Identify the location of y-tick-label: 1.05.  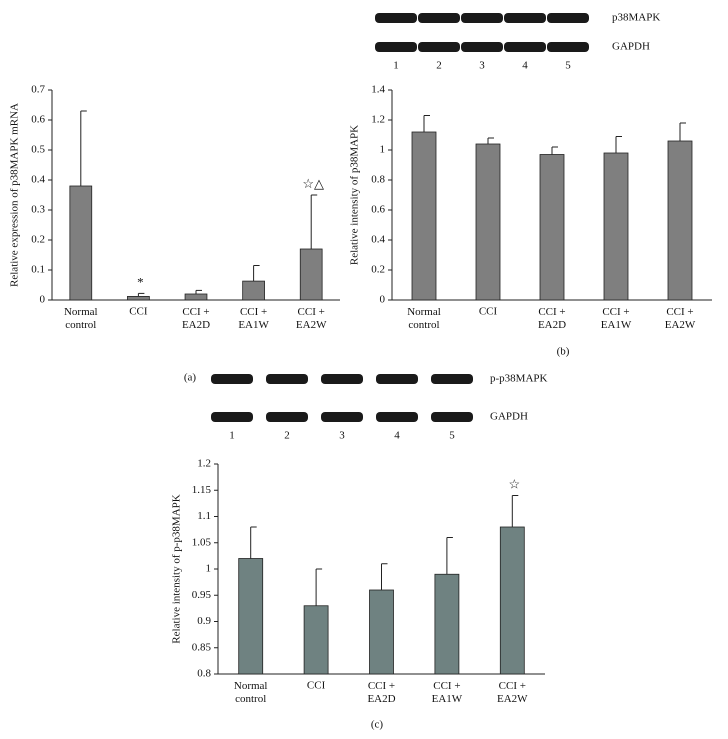
(202, 542).